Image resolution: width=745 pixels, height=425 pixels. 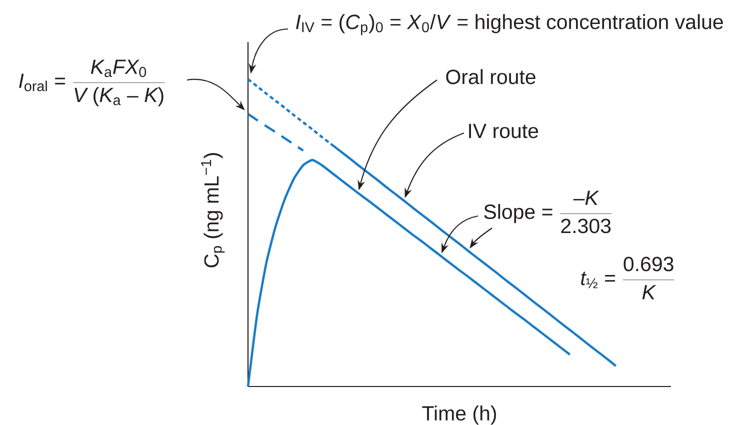 I want to click on annotation: $\mbox{Slope = }\frac{\mbox{–}\mathit{K}}{\mbox{2.303}}$, so click(x=548, y=212).